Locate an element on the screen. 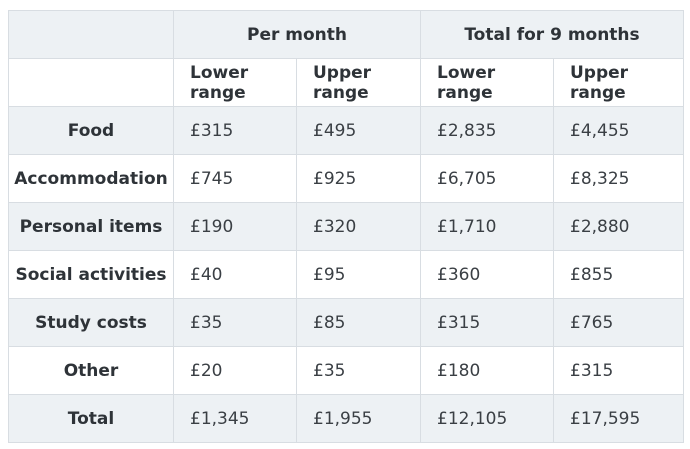 The image size is (690, 449). cell-value: £1,955 is located at coordinates (358, 418).